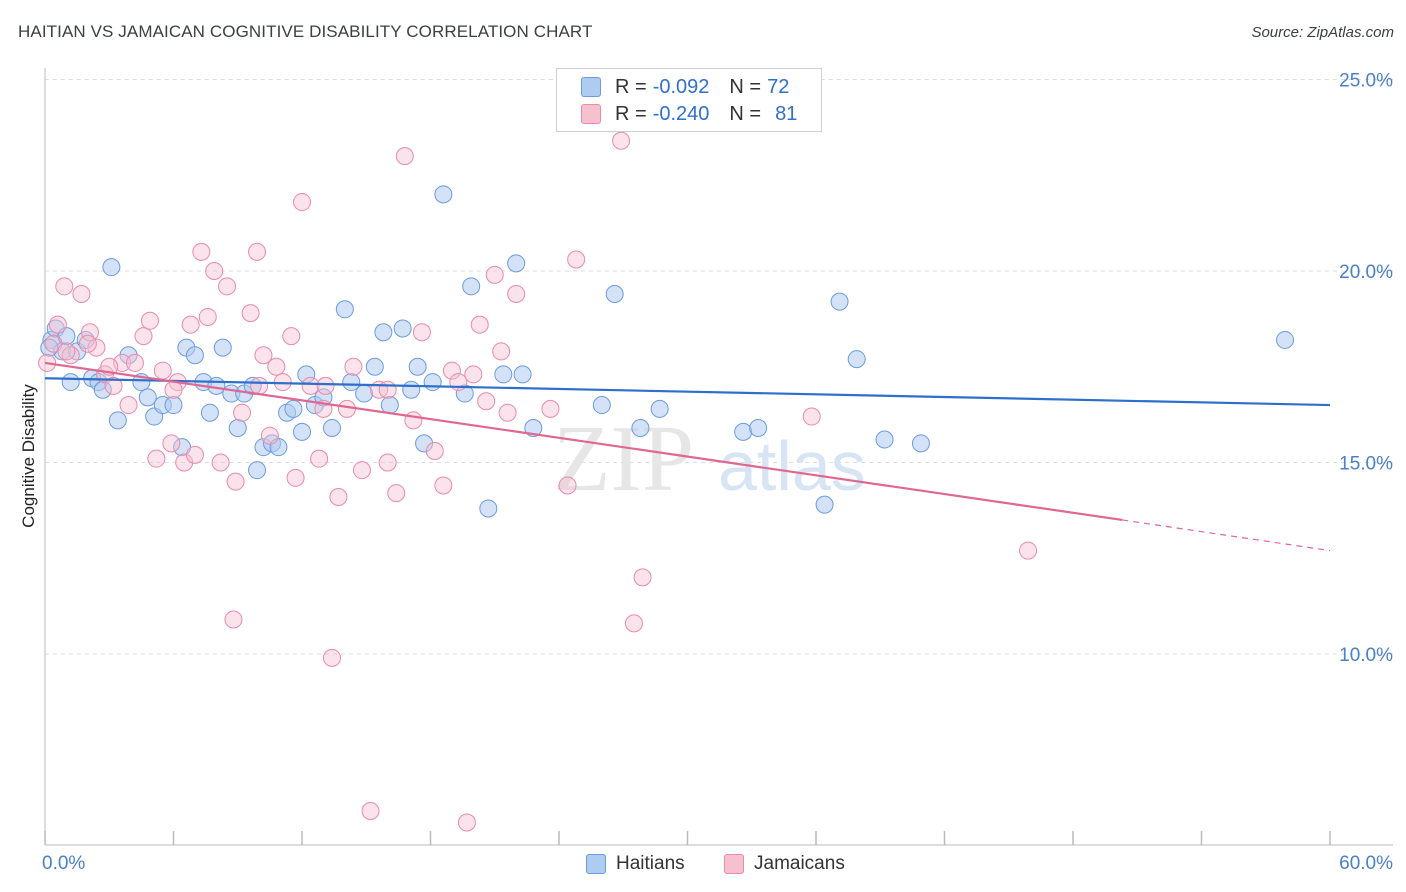  What do you see at coordinates (681, 113) in the screenshot?
I see `jamaicans-r-value: -0.240` at bounding box center [681, 113].